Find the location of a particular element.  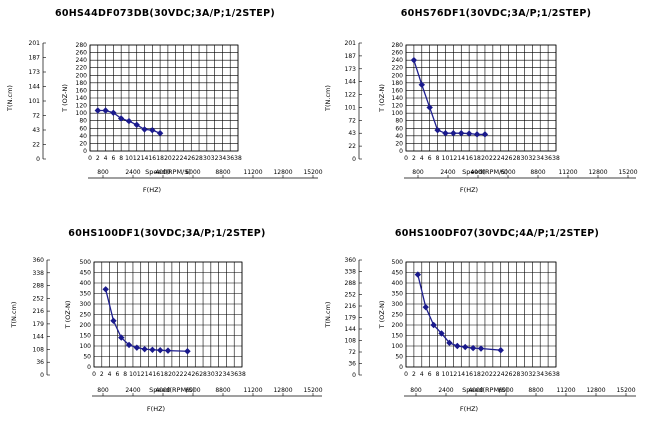

x-axis-label: Speed(RPM/S) is located at coordinates (485, 172).